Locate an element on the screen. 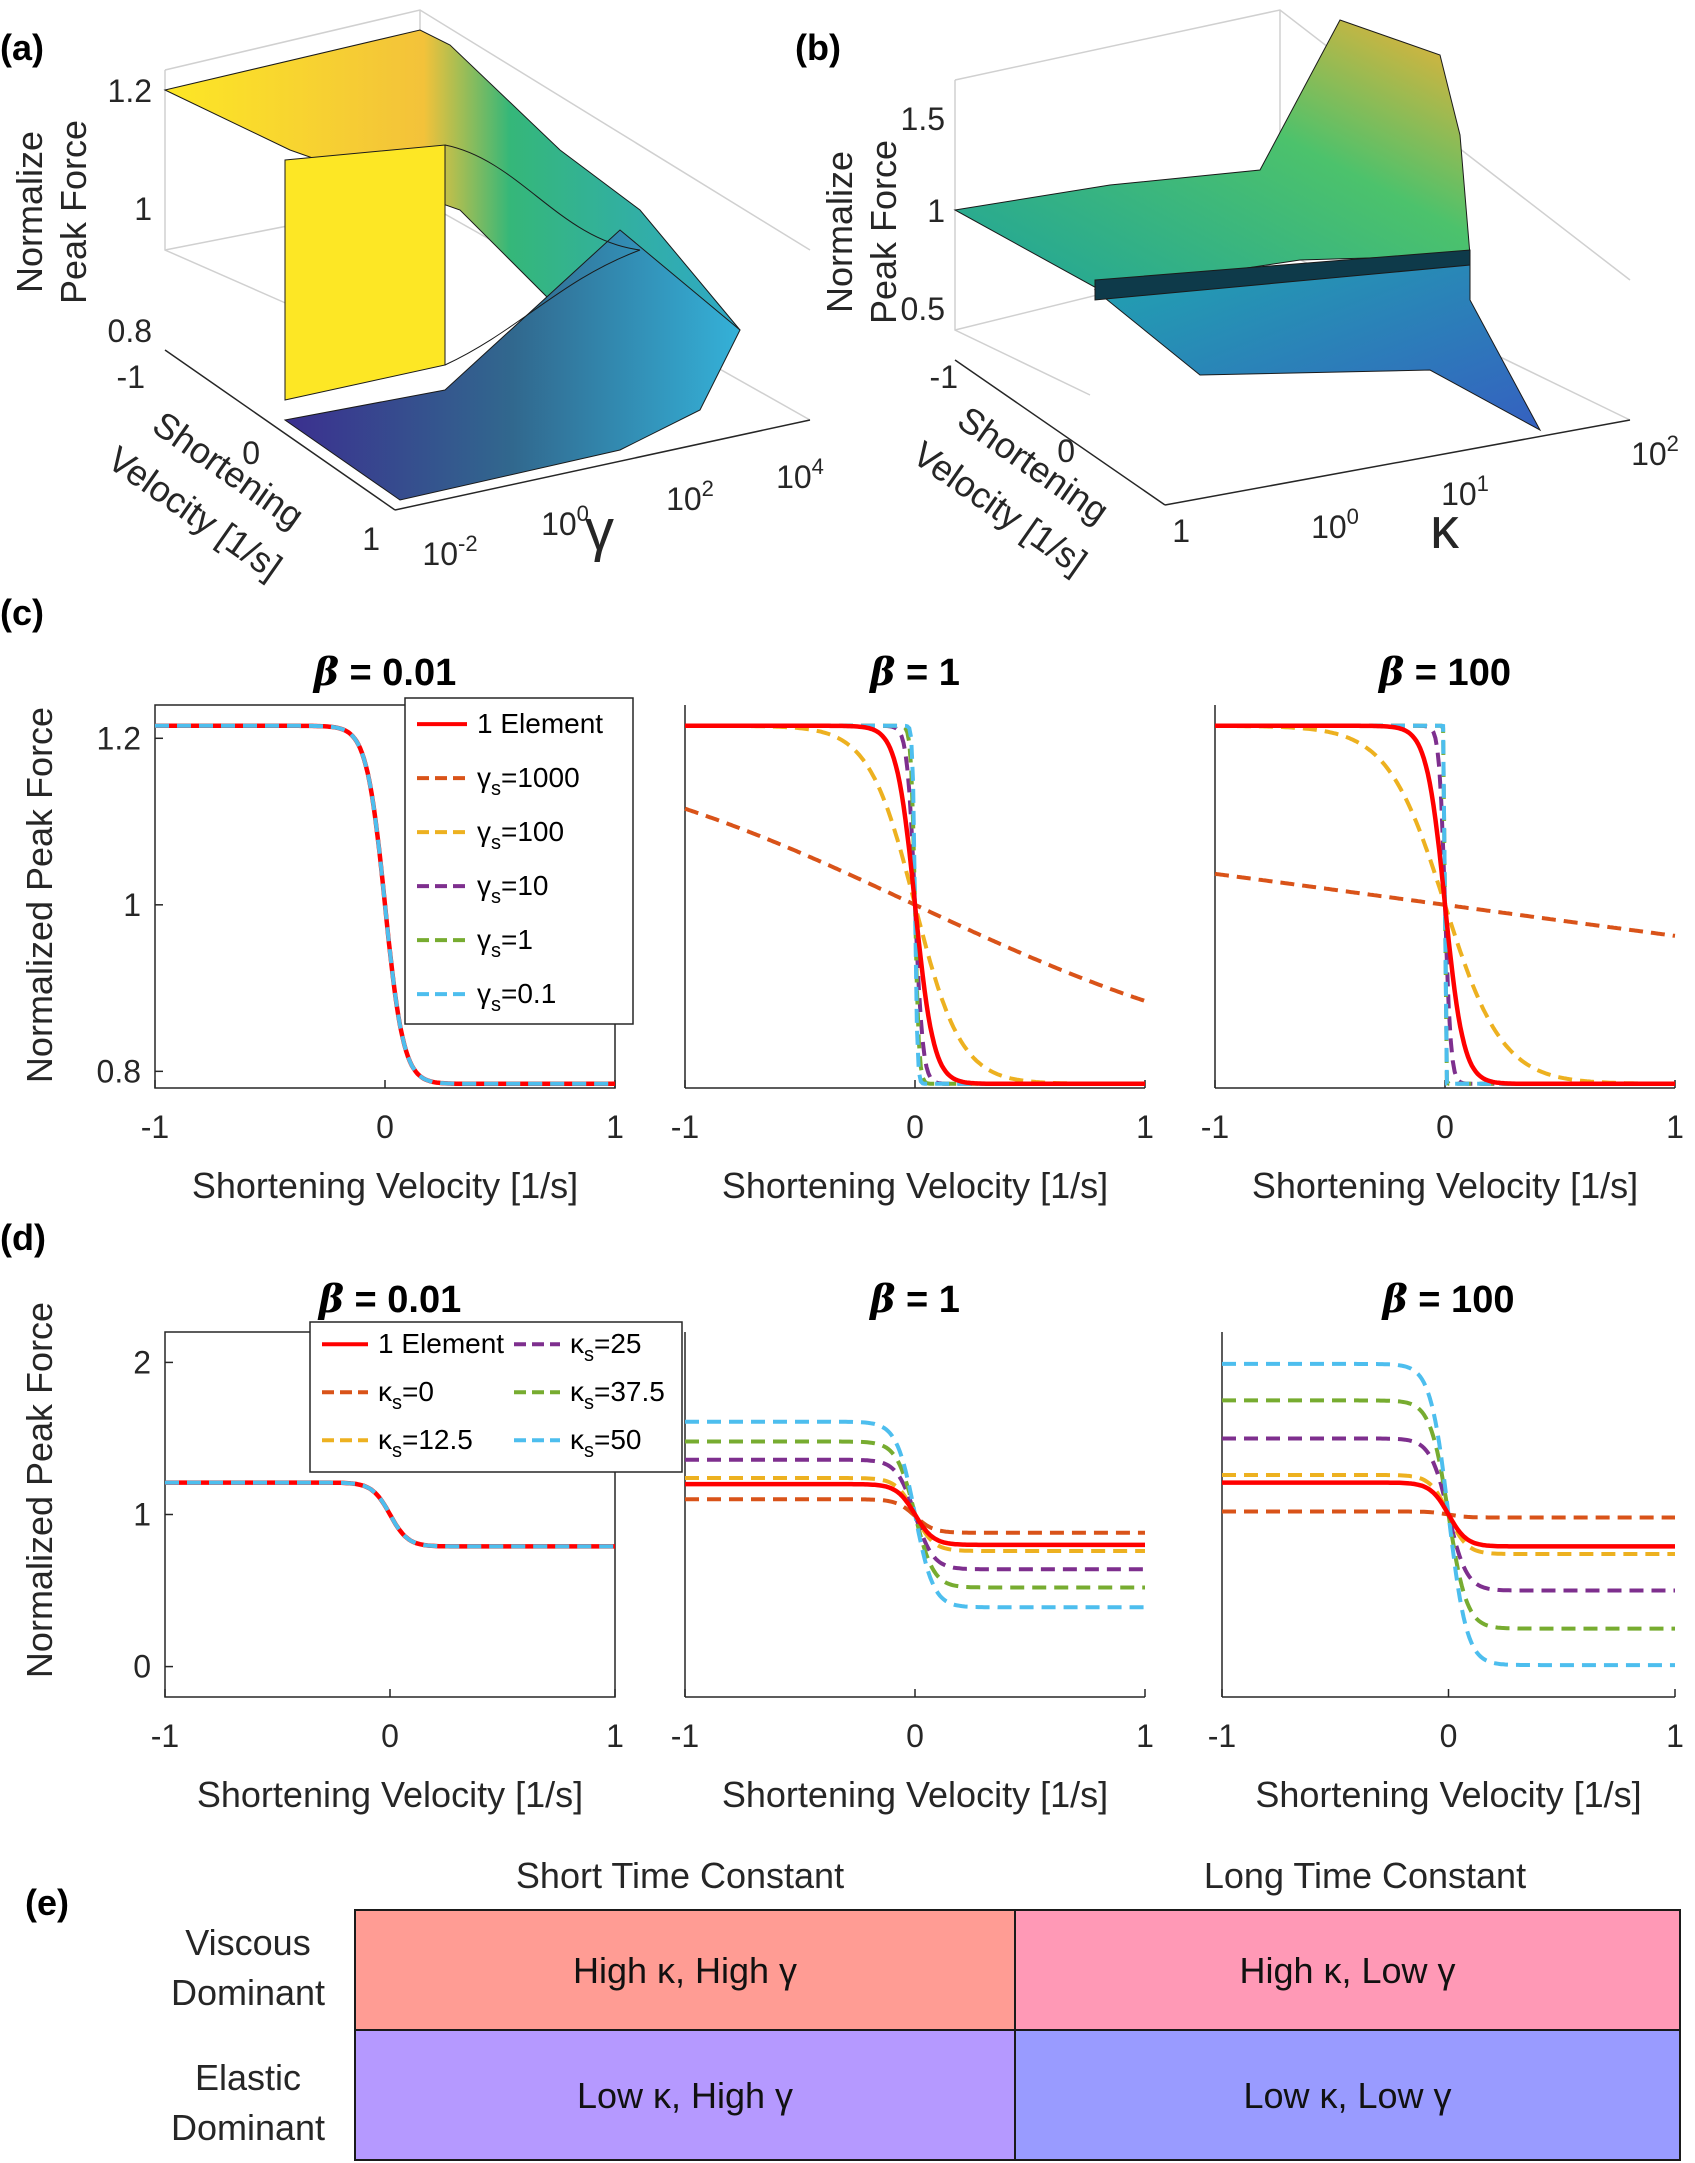  d-legend-label-5: κs=50 is located at coordinates (606, 1443).